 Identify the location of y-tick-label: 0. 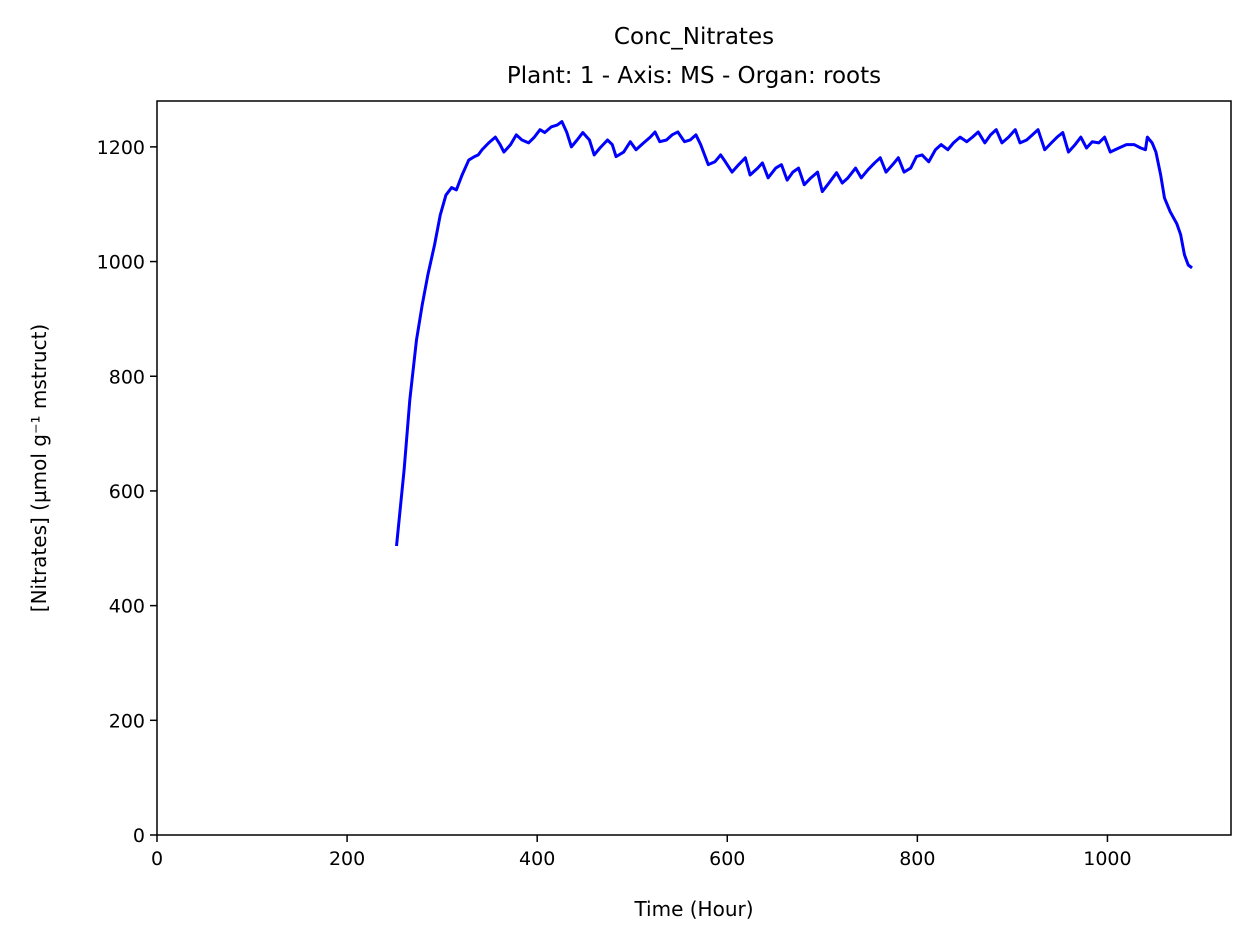
(139, 836).